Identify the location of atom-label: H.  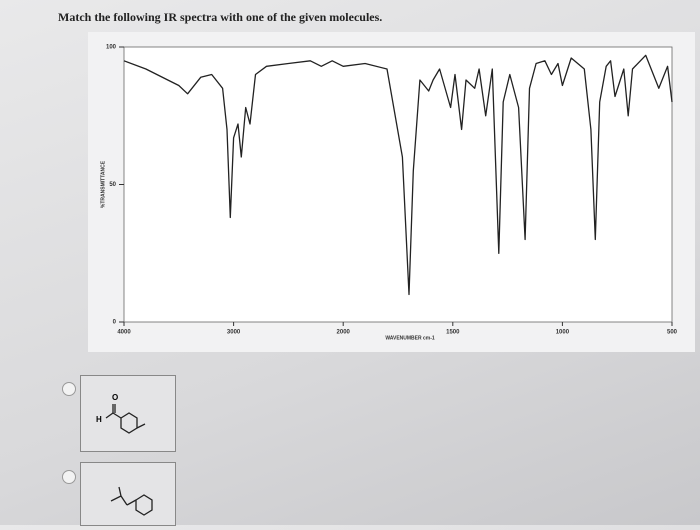
(99, 419).